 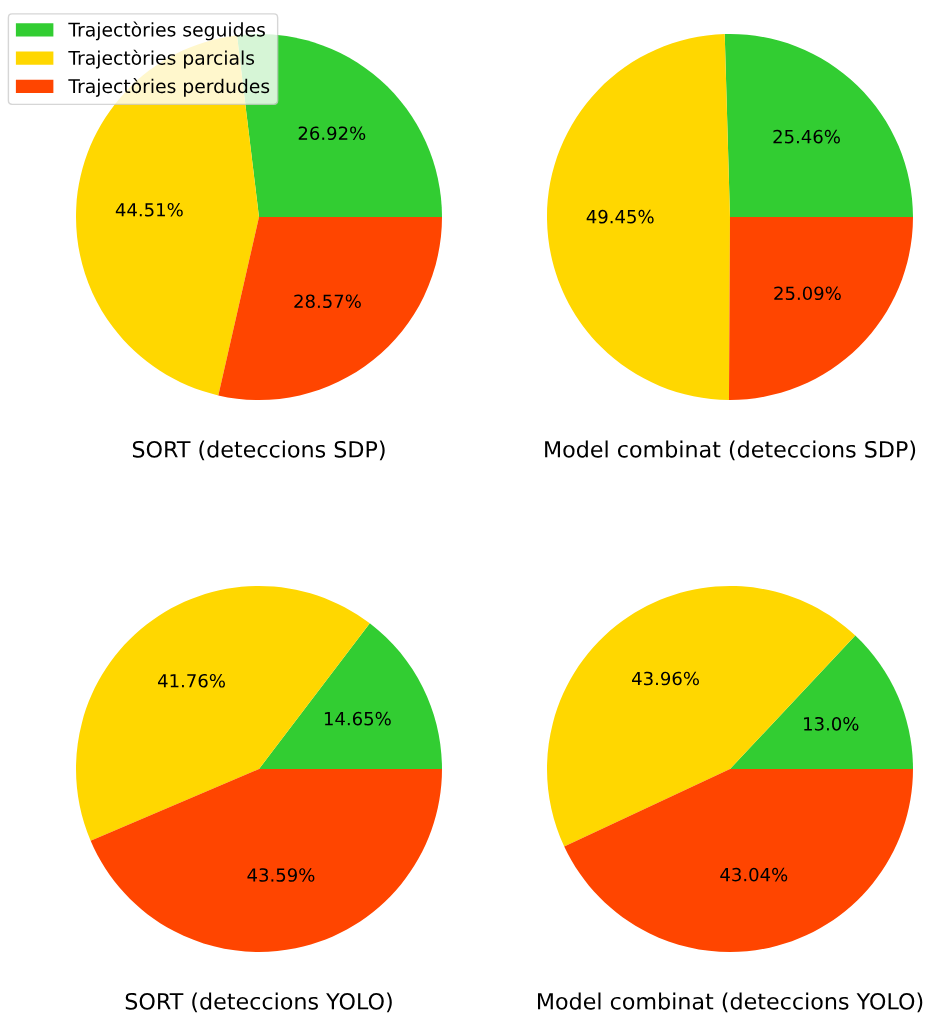 What do you see at coordinates (332, 133) in the screenshot?
I see `data-label: 26.92%` at bounding box center [332, 133].